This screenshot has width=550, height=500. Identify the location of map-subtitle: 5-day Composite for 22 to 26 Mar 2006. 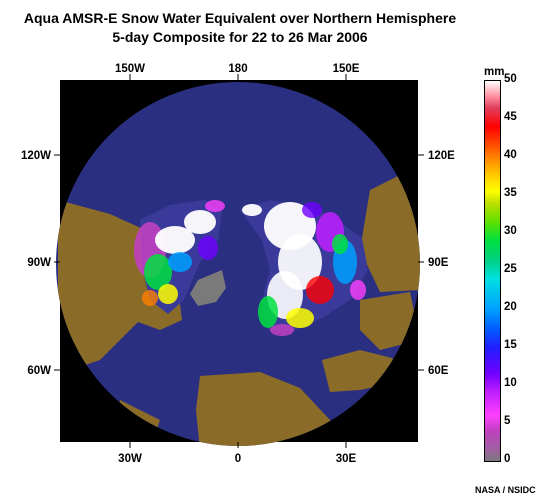
(240, 37).